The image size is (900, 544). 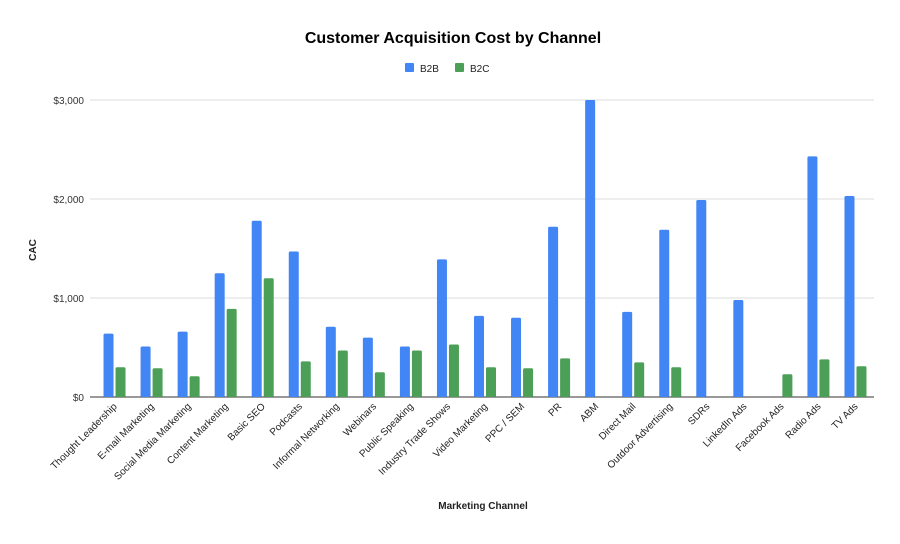 I want to click on x-tick-label: Thought Leadership, so click(x=84, y=436).